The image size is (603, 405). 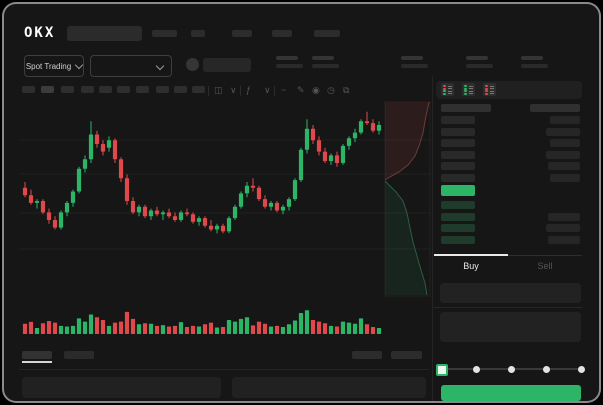 What do you see at coordinates (442, 370) in the screenshot?
I see `amount-slider-handle` at bounding box center [442, 370].